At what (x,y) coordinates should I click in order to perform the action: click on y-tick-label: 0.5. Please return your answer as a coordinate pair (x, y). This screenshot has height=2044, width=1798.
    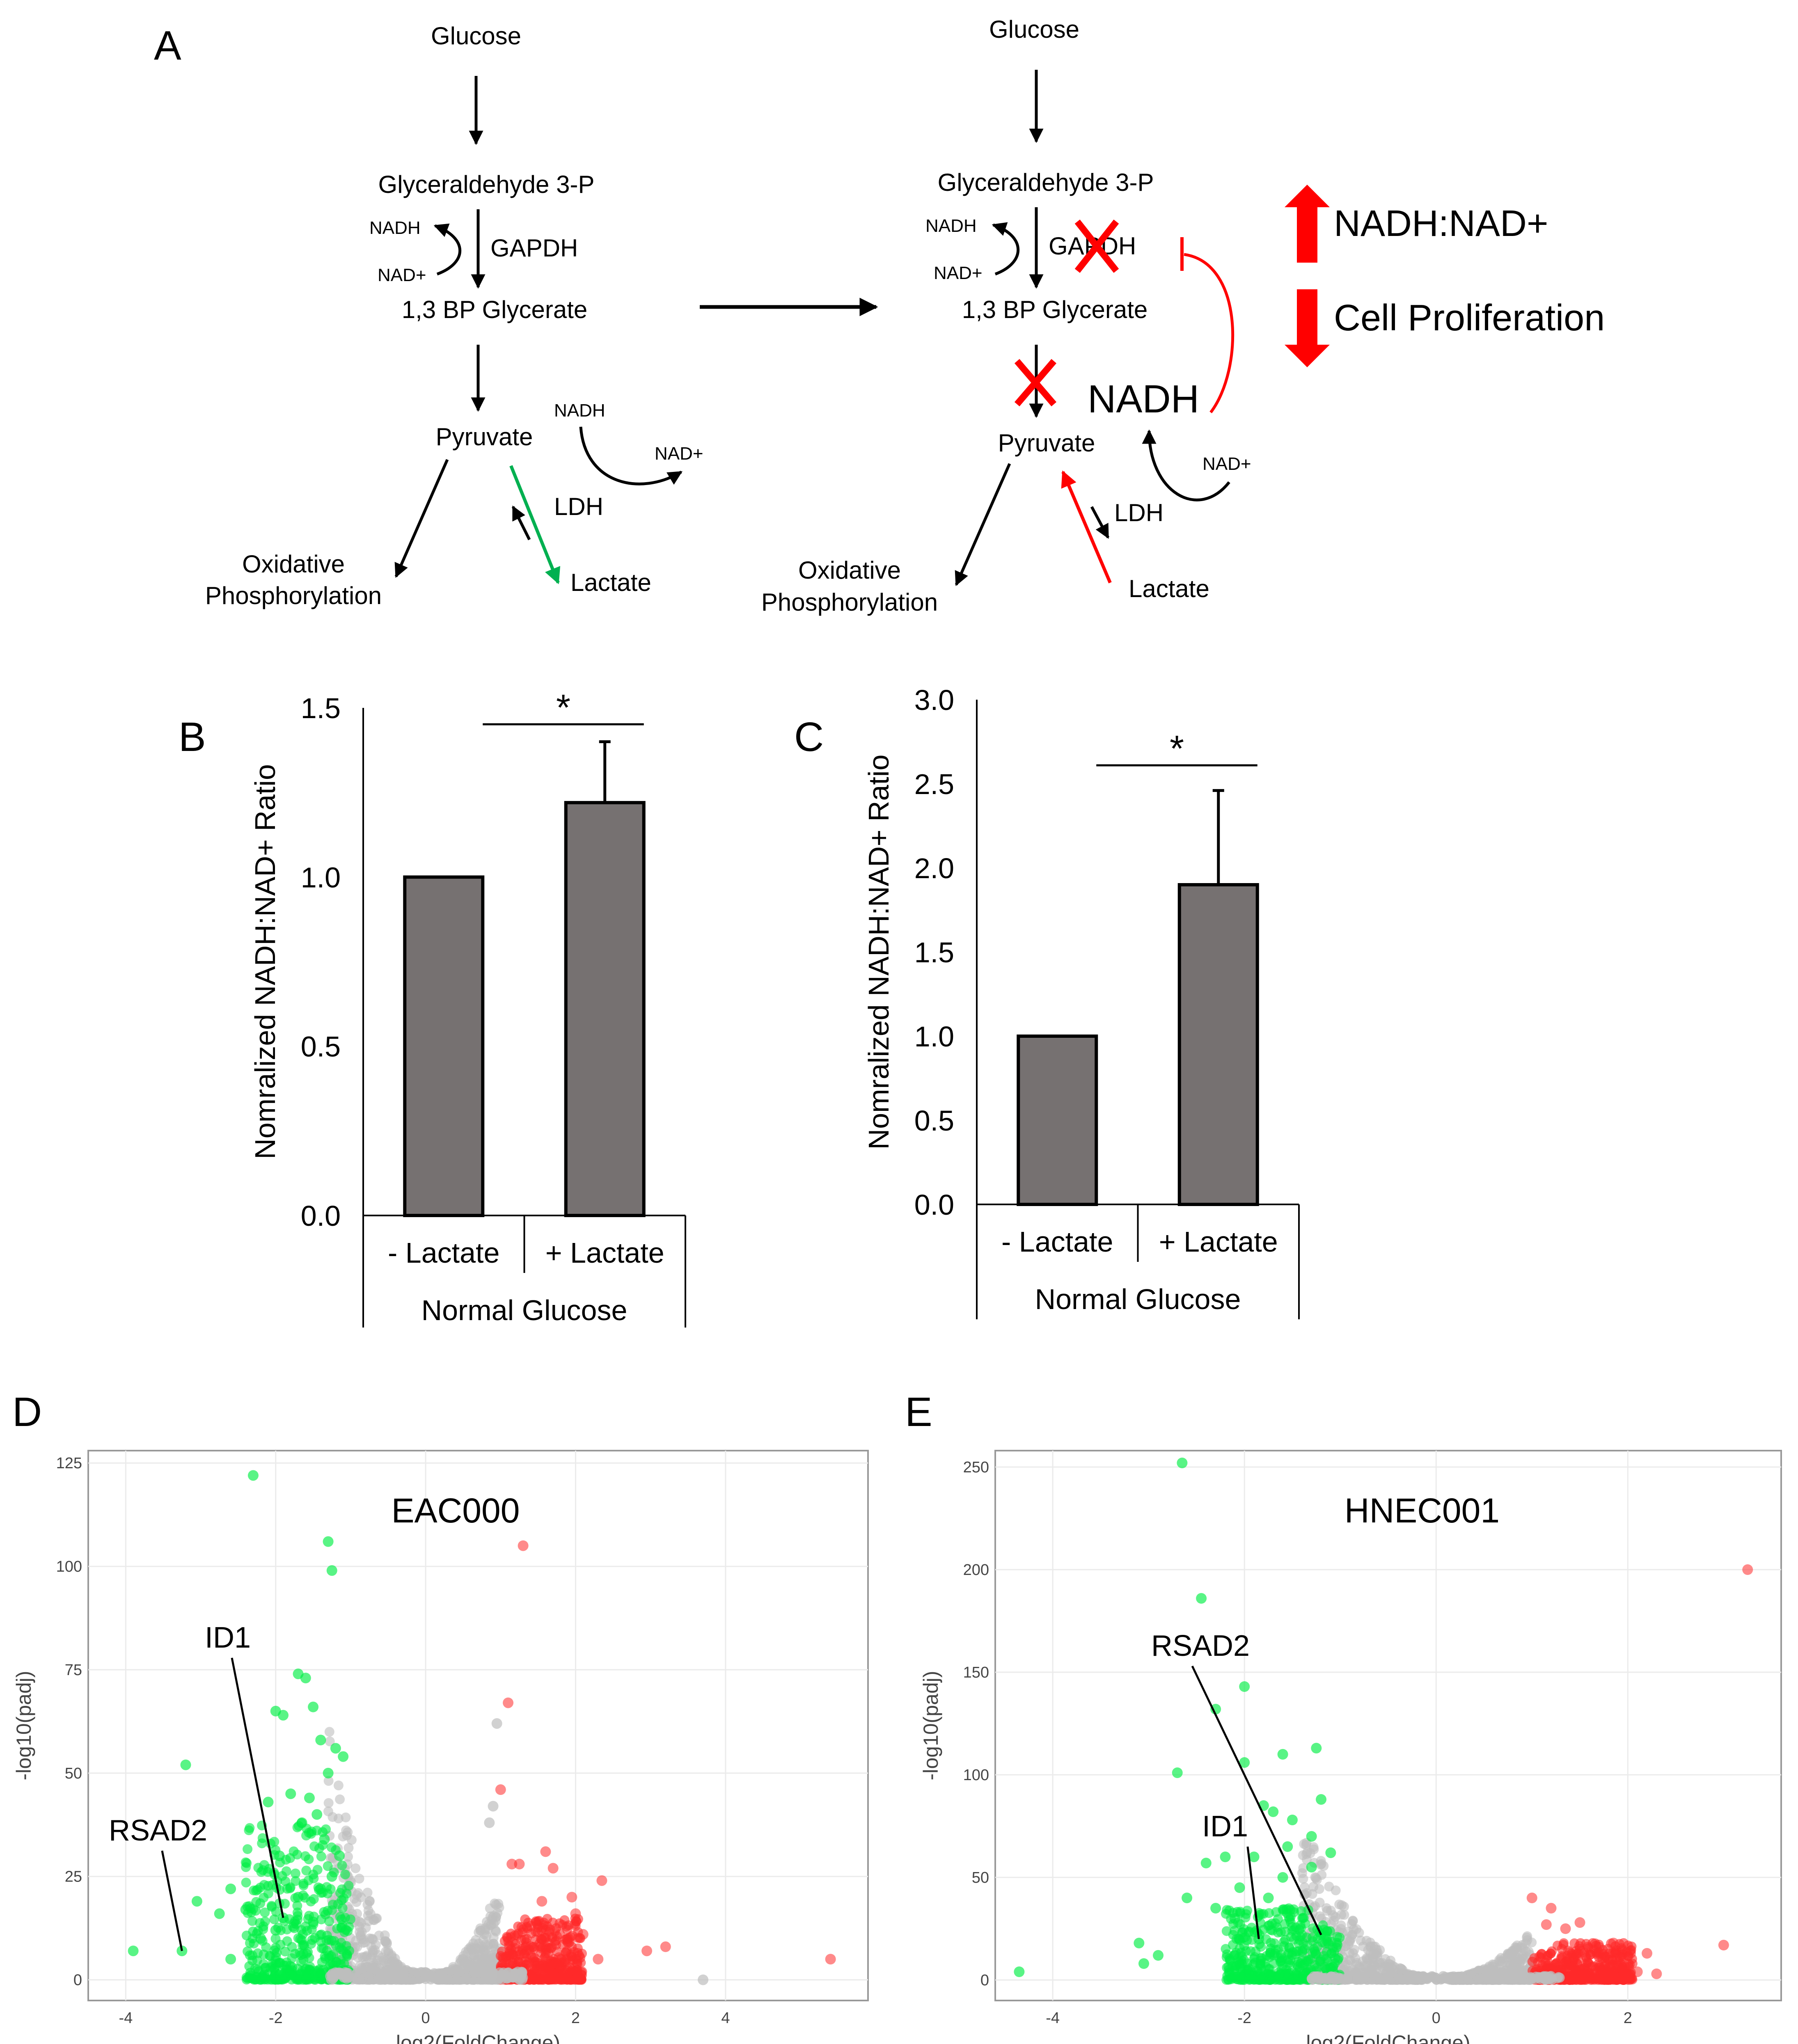
    Looking at the image, I should click on (934, 1121).